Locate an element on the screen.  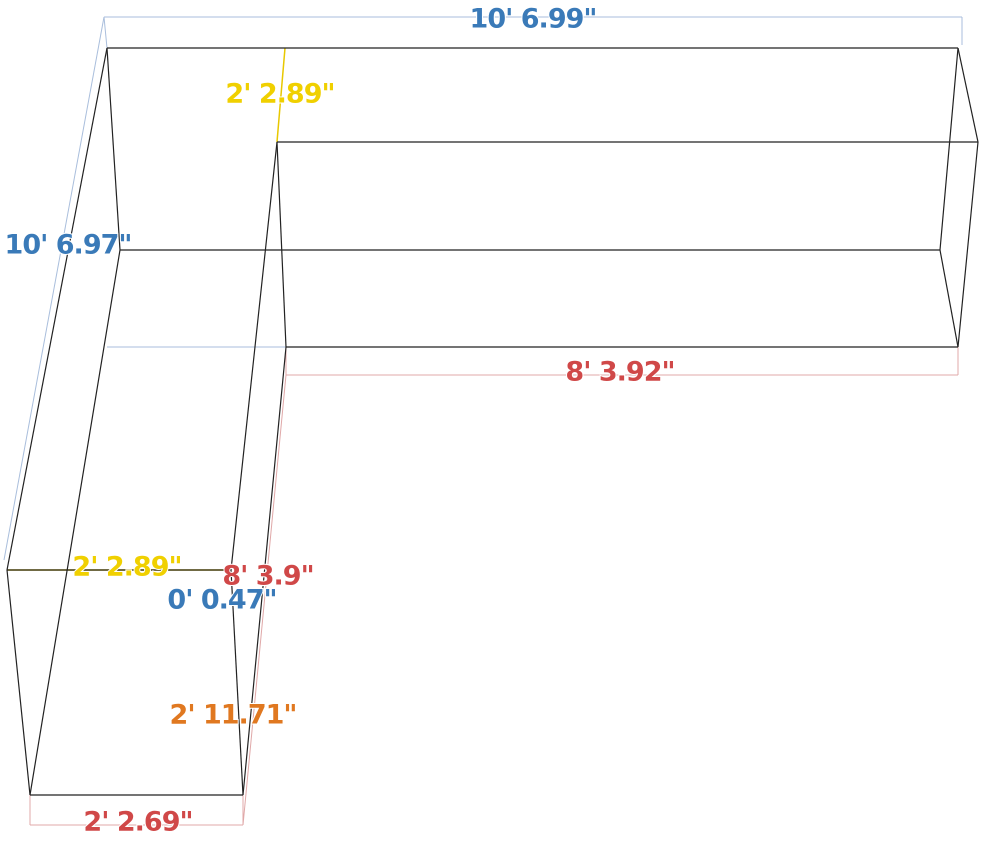
dimension-label: 10' 6.99" is located at coordinates (533, 19).